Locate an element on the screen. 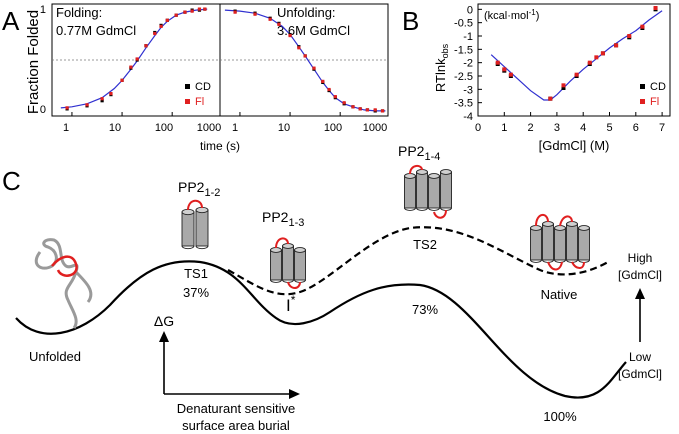 The width and height of the screenshot is (679, 434). panel-a-left-xtick-10: 10 is located at coordinates (115, 128).